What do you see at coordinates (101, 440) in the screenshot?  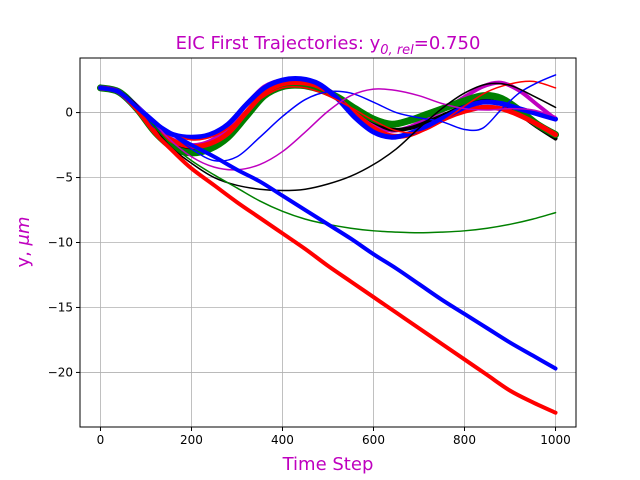 I see `x-tick-label: 0` at bounding box center [101, 440].